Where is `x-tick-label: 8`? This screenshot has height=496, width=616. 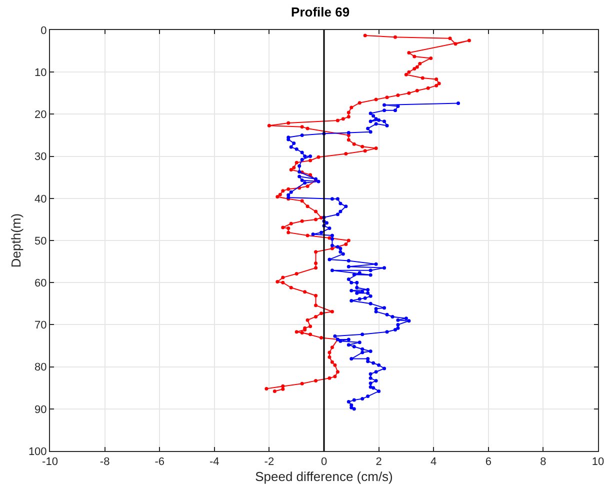 x-tick-label: 8 is located at coordinates (543, 462).